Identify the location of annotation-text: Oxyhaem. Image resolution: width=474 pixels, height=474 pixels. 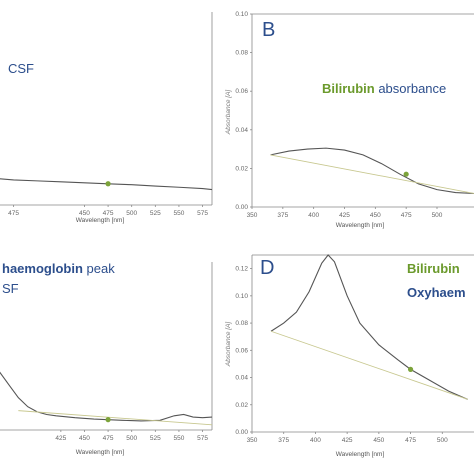
(436, 292).